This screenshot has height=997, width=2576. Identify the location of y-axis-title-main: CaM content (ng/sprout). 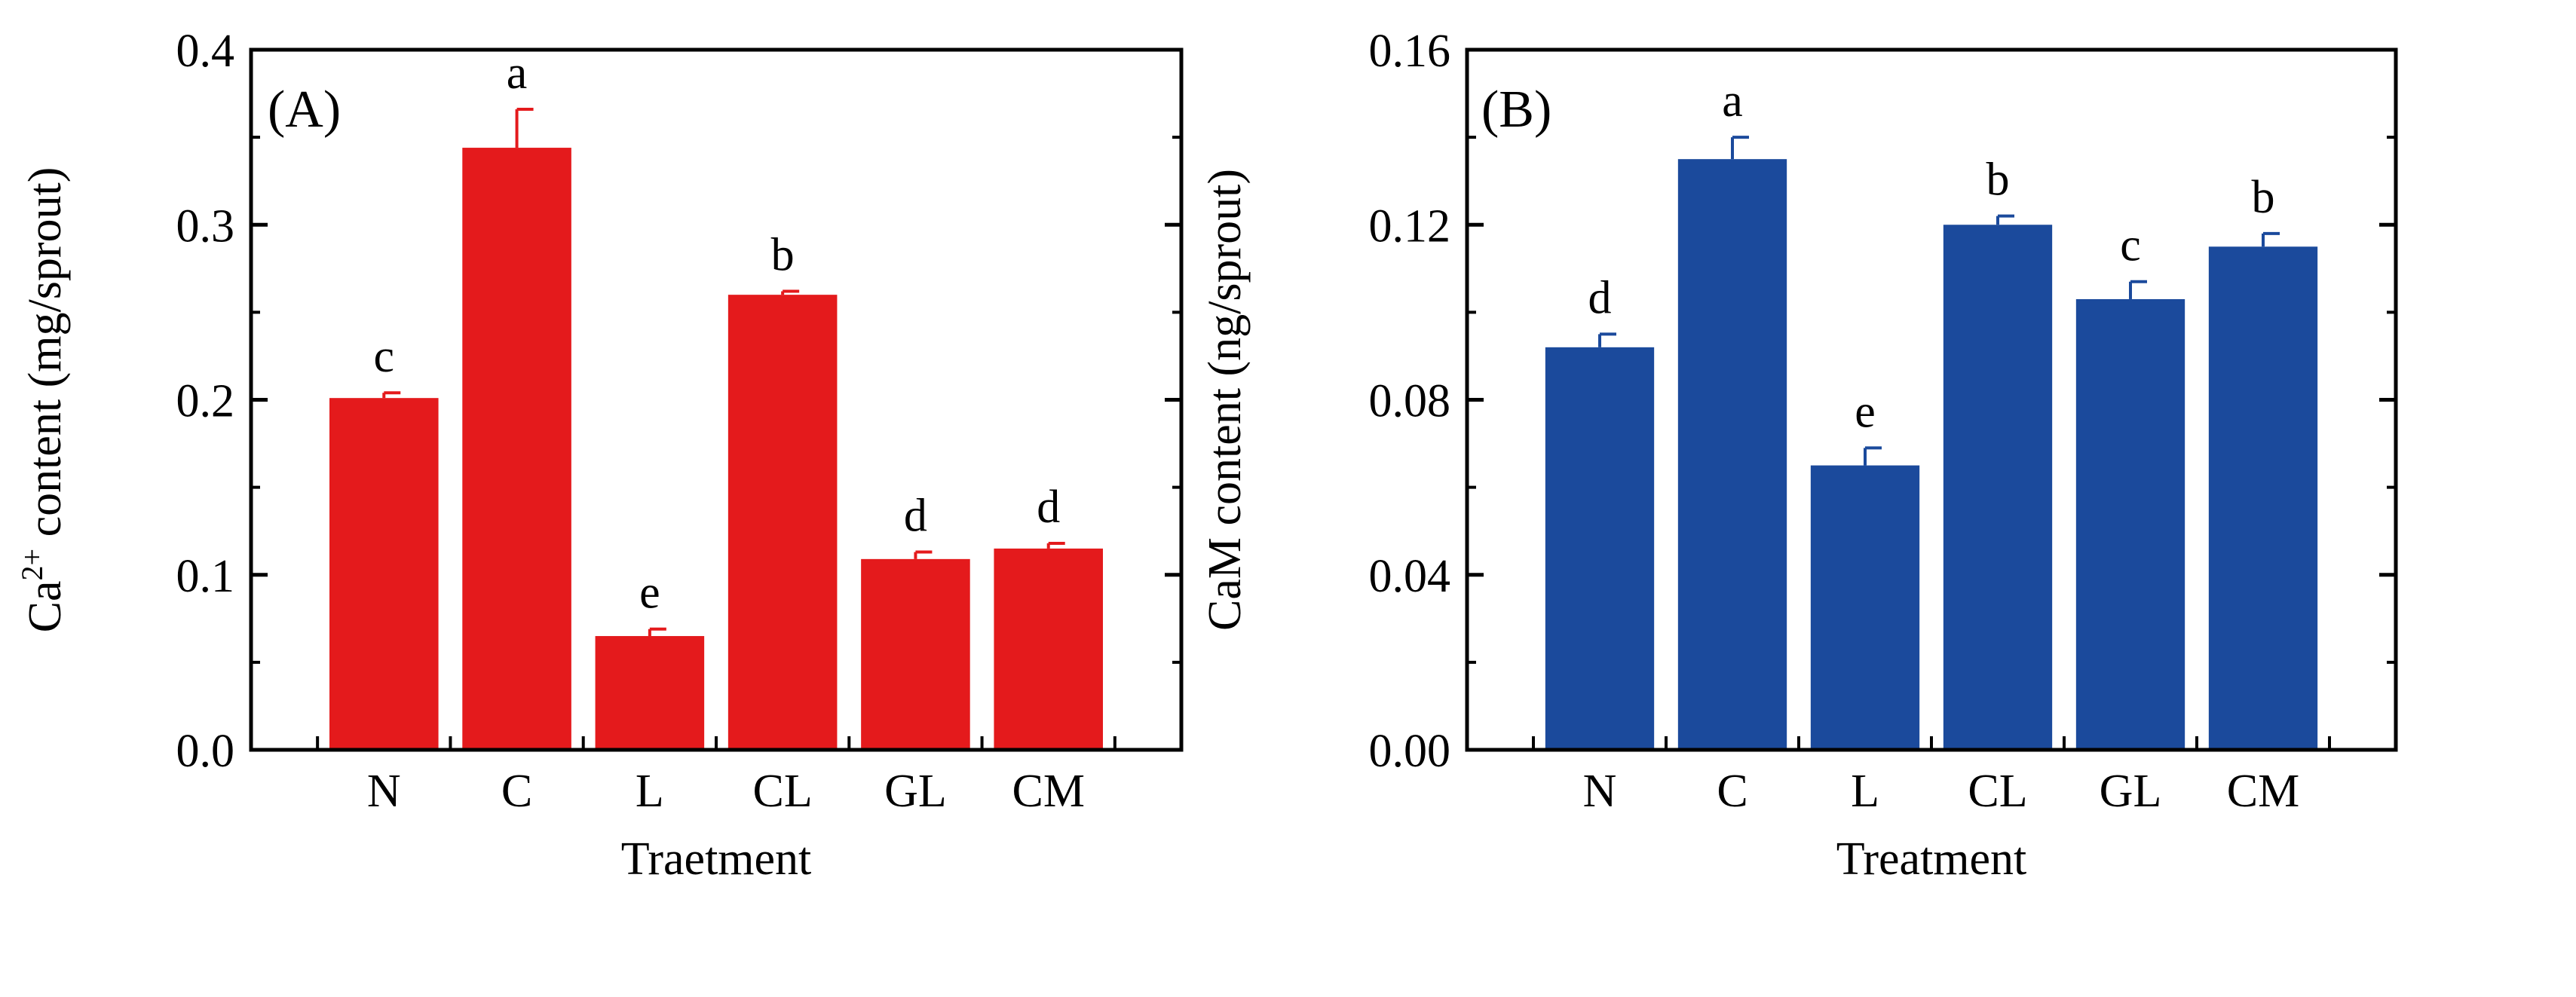
(1225, 400).